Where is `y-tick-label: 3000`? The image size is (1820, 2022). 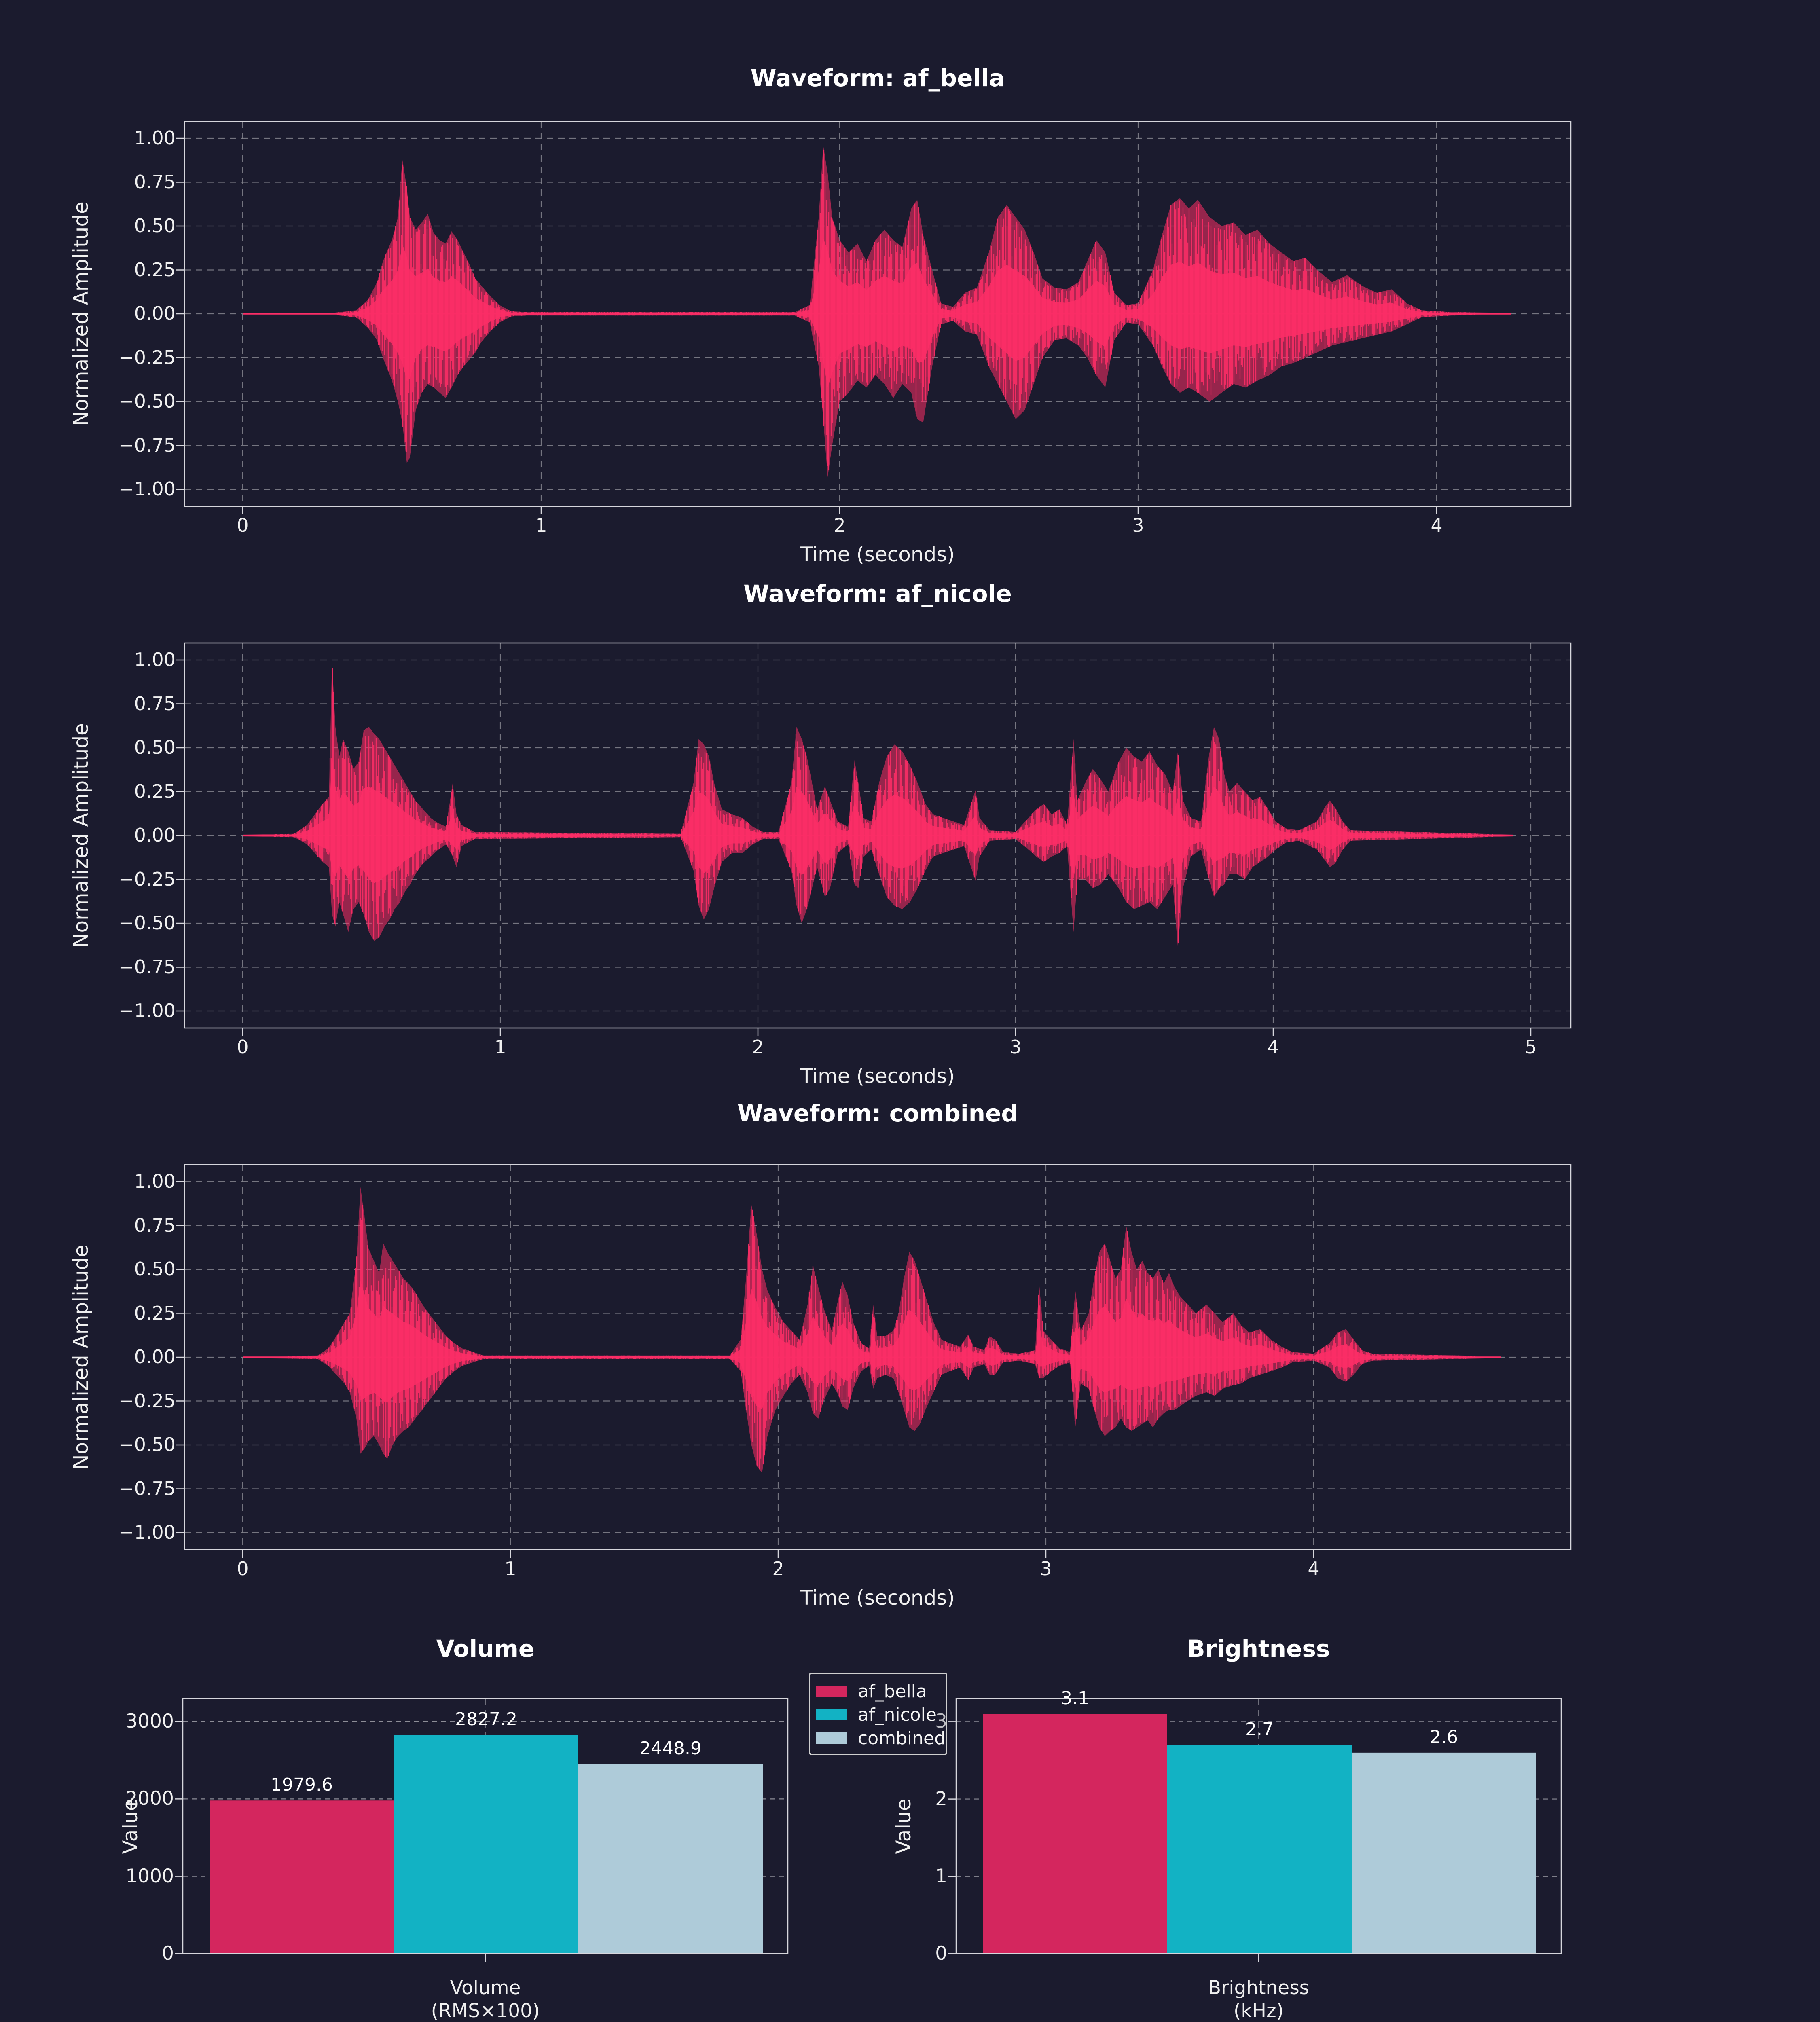
y-tick-label: 3000 is located at coordinates (149, 1721).